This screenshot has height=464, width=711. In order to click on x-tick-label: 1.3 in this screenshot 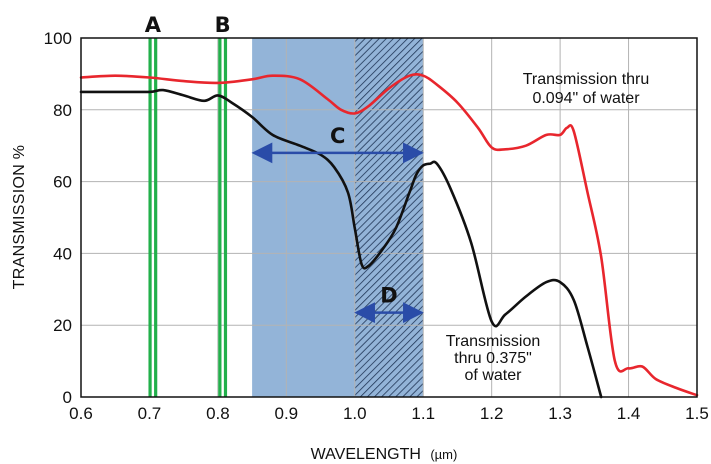, I will do `click(560, 413)`.